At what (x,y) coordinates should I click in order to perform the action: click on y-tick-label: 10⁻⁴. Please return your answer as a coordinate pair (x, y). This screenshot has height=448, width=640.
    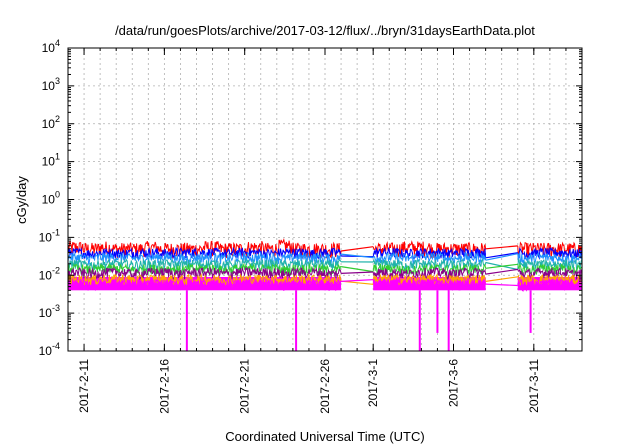
    Looking at the image, I should click on (49, 349).